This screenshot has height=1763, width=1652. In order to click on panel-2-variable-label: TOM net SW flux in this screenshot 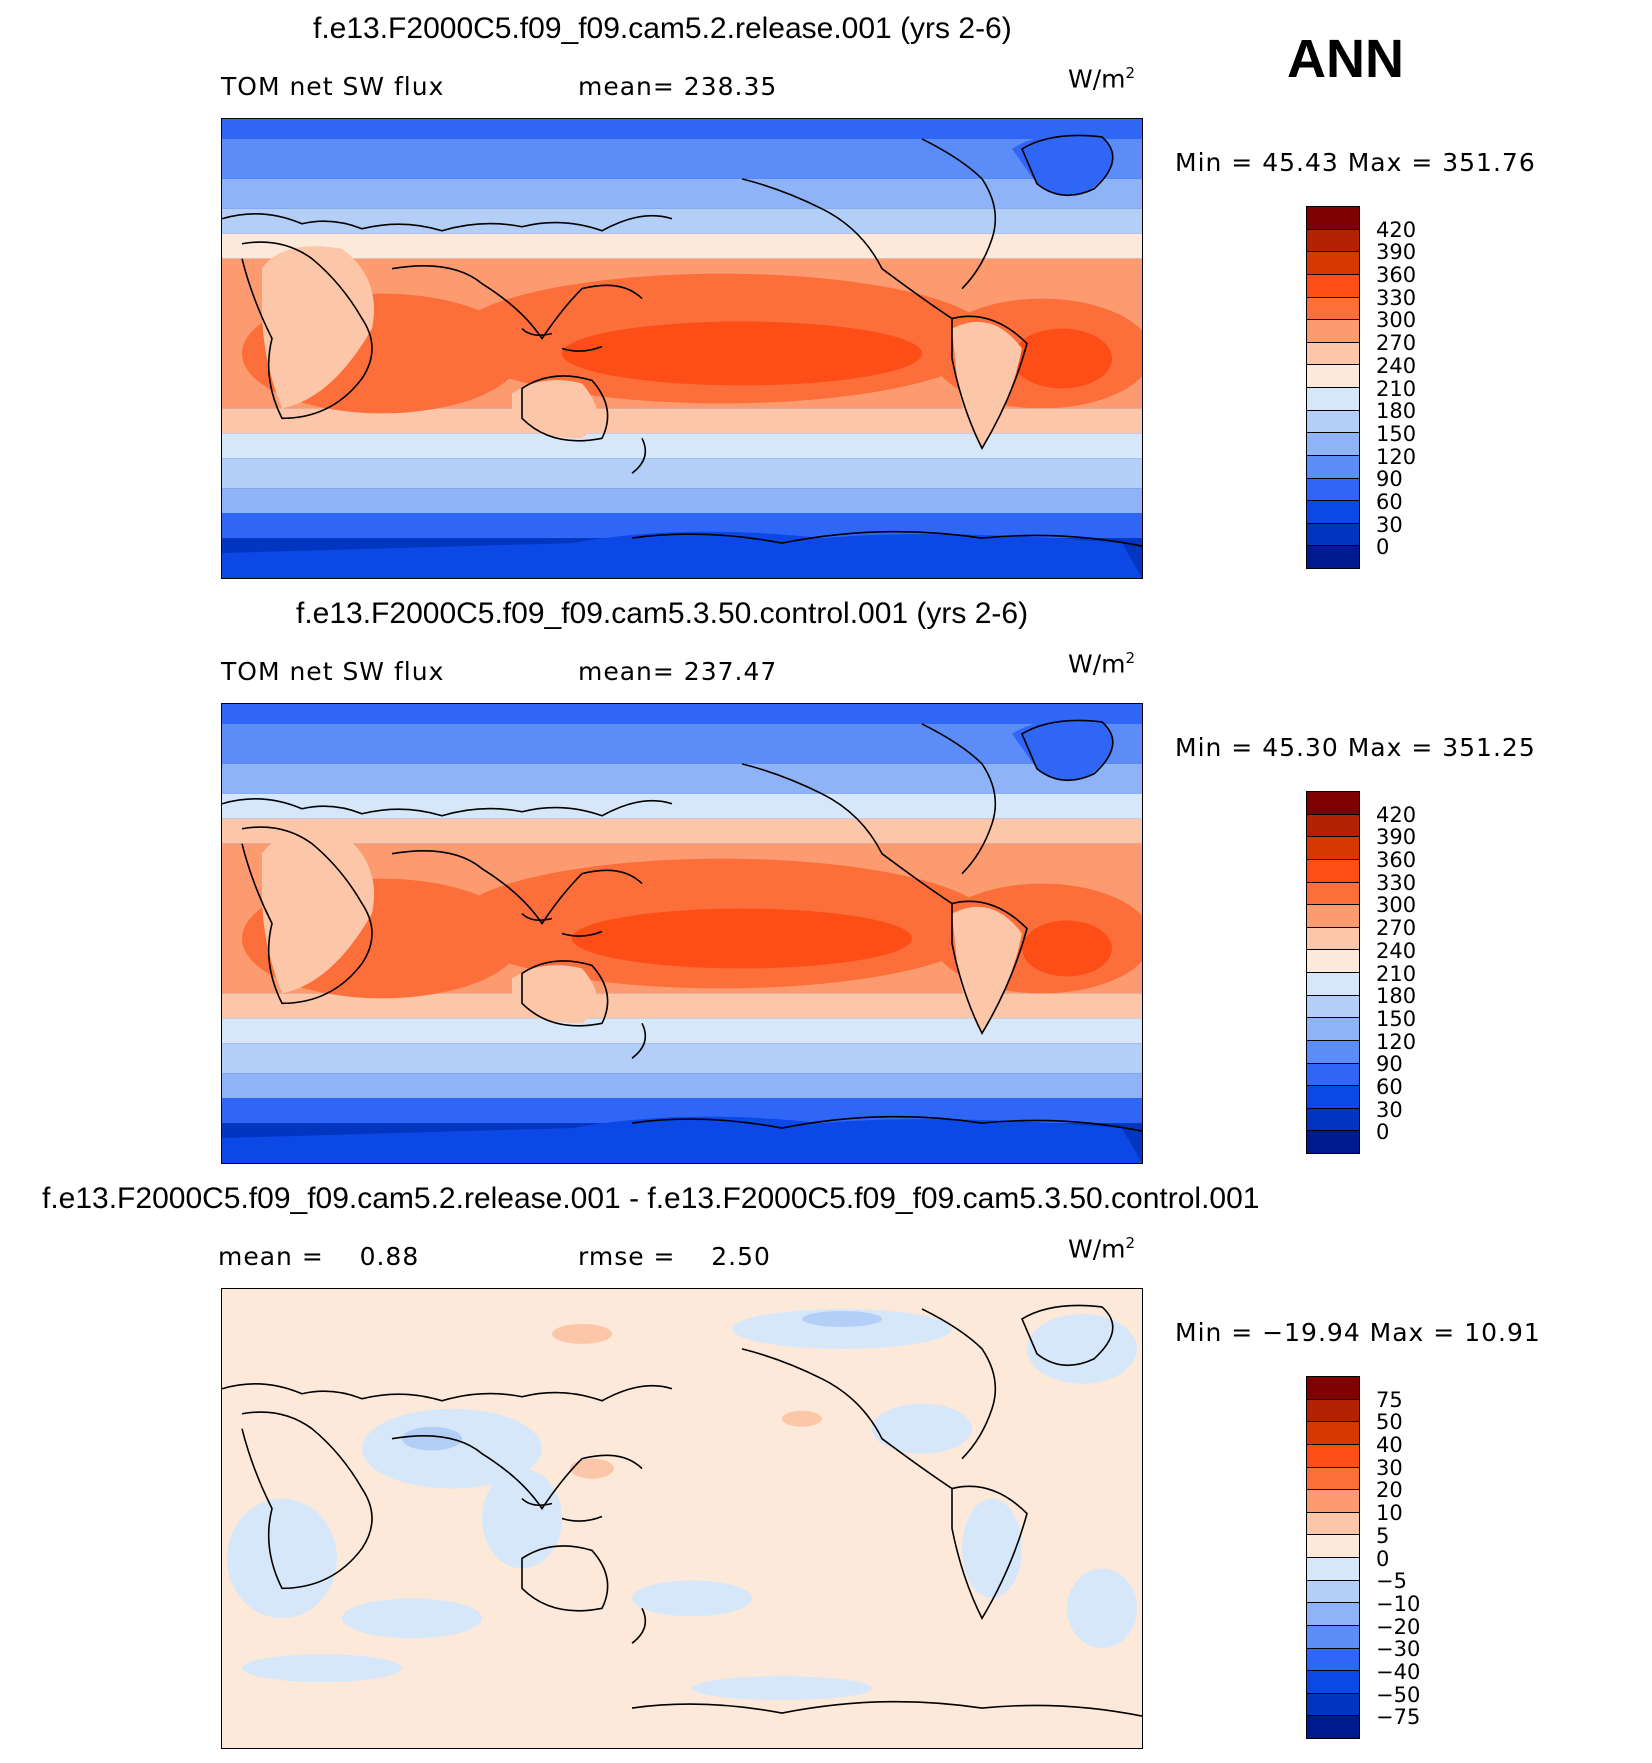, I will do `click(333, 671)`.